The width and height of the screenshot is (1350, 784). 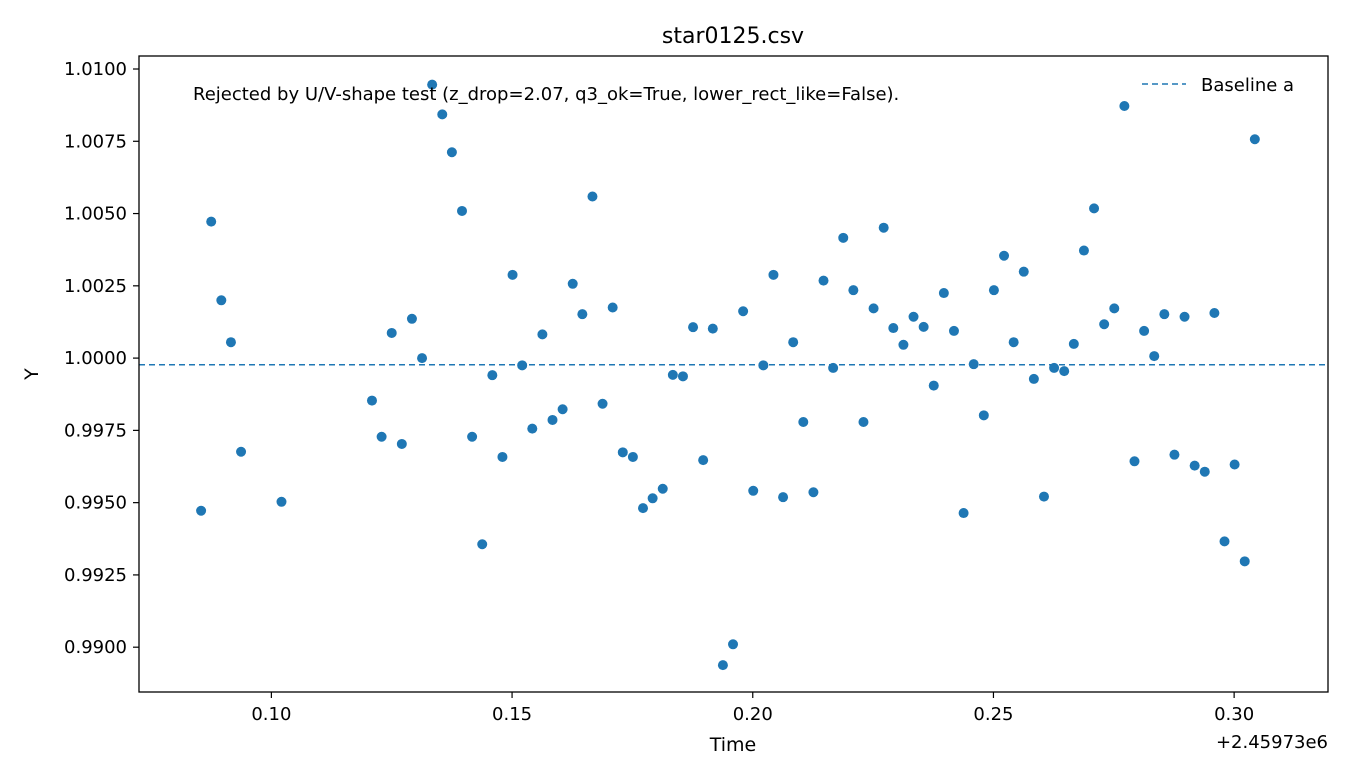 What do you see at coordinates (753, 714) in the screenshot?
I see `x-tick-label: 0.20` at bounding box center [753, 714].